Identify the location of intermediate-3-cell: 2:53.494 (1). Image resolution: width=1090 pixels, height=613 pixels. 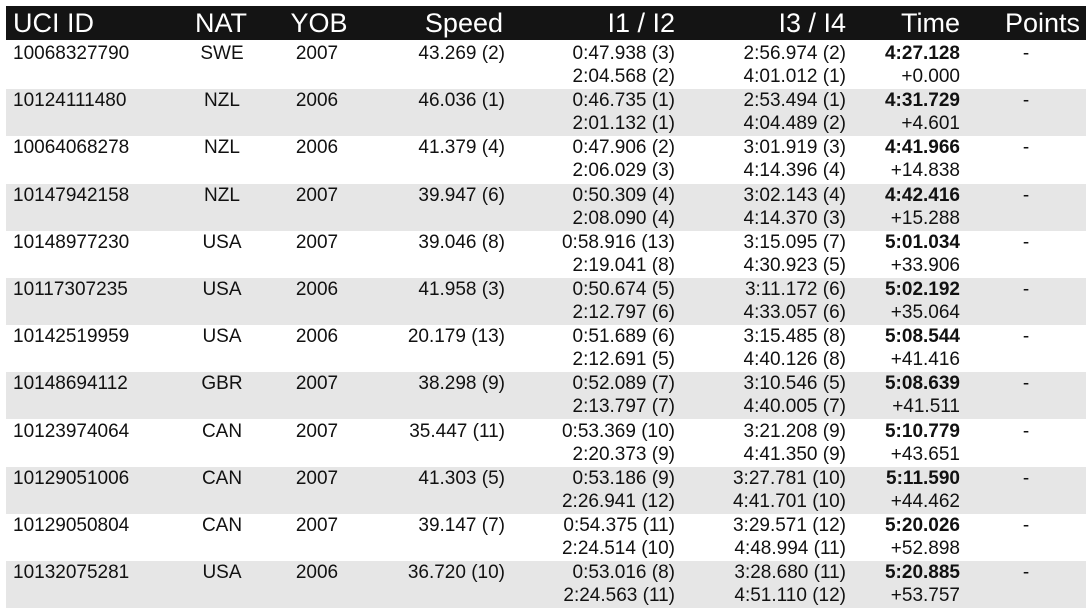
(794, 101).